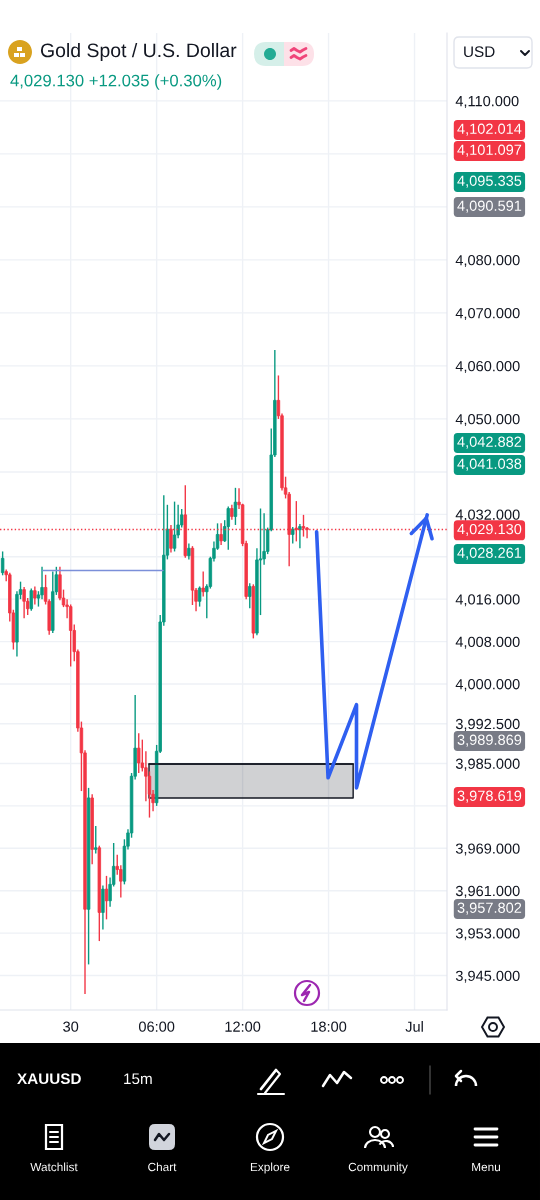 The image size is (540, 1200). What do you see at coordinates (487, 976) in the screenshot?
I see `y-tick-label: 3,945.000` at bounding box center [487, 976].